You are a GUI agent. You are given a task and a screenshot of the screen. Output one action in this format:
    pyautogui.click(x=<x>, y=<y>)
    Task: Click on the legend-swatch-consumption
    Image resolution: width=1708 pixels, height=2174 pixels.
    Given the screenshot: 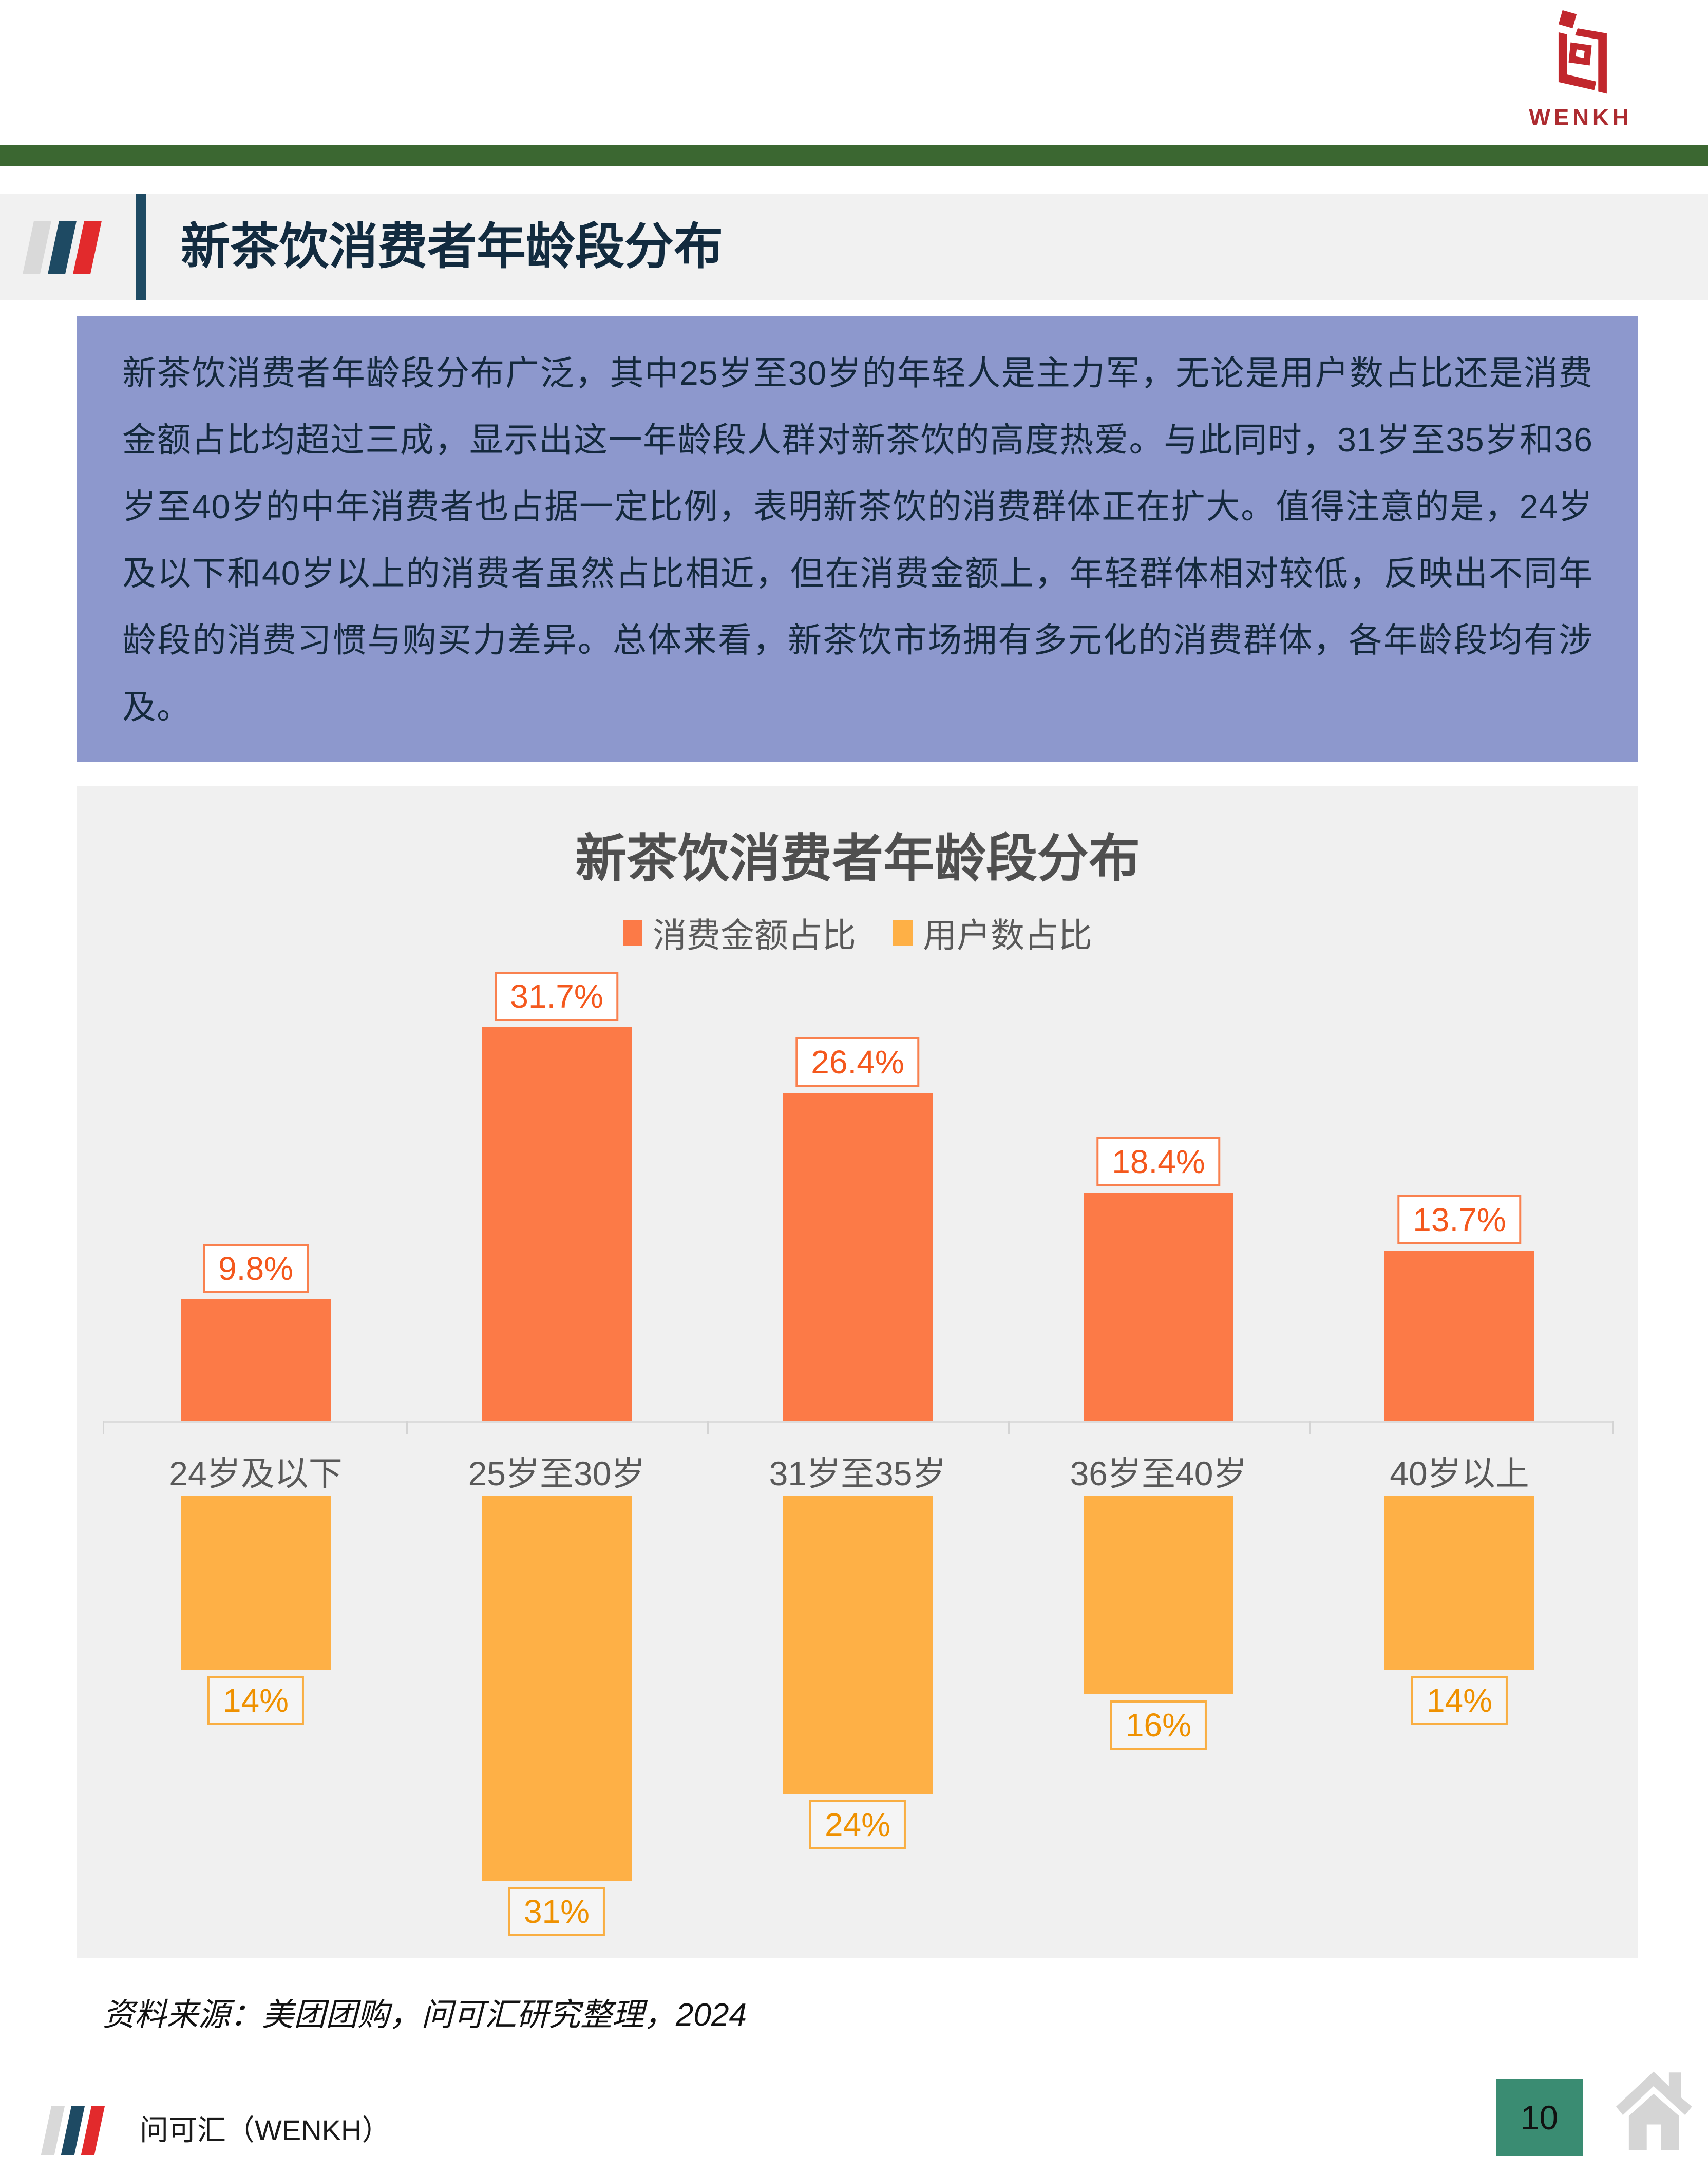 What is the action you would take?
    pyautogui.click(x=632, y=933)
    